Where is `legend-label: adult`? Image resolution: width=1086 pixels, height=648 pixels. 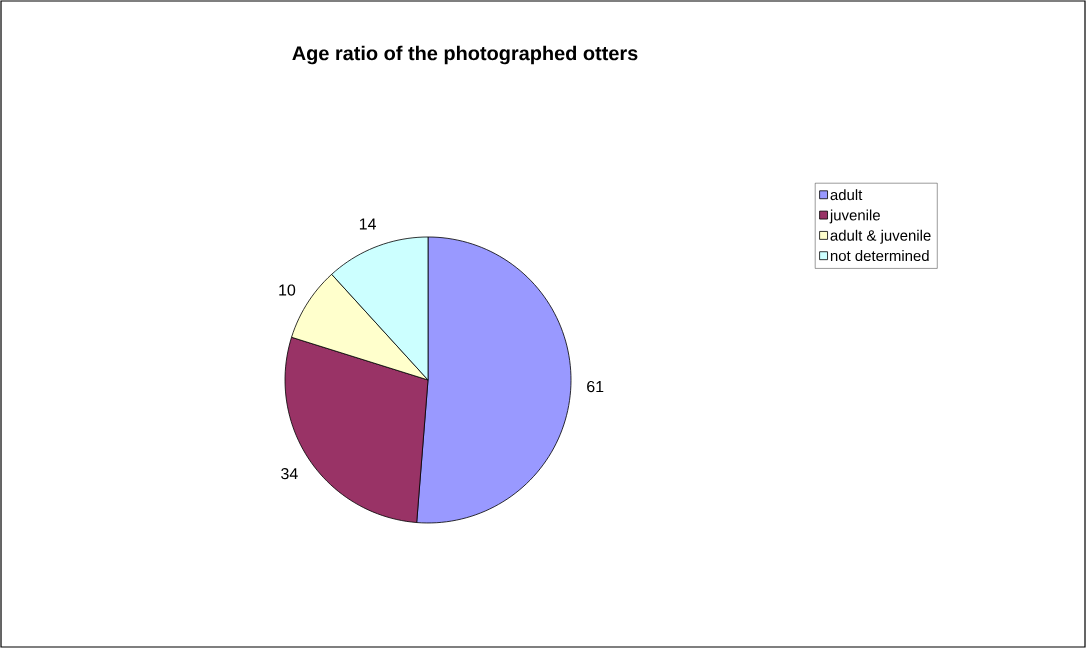
legend-label: adult is located at coordinates (846, 195).